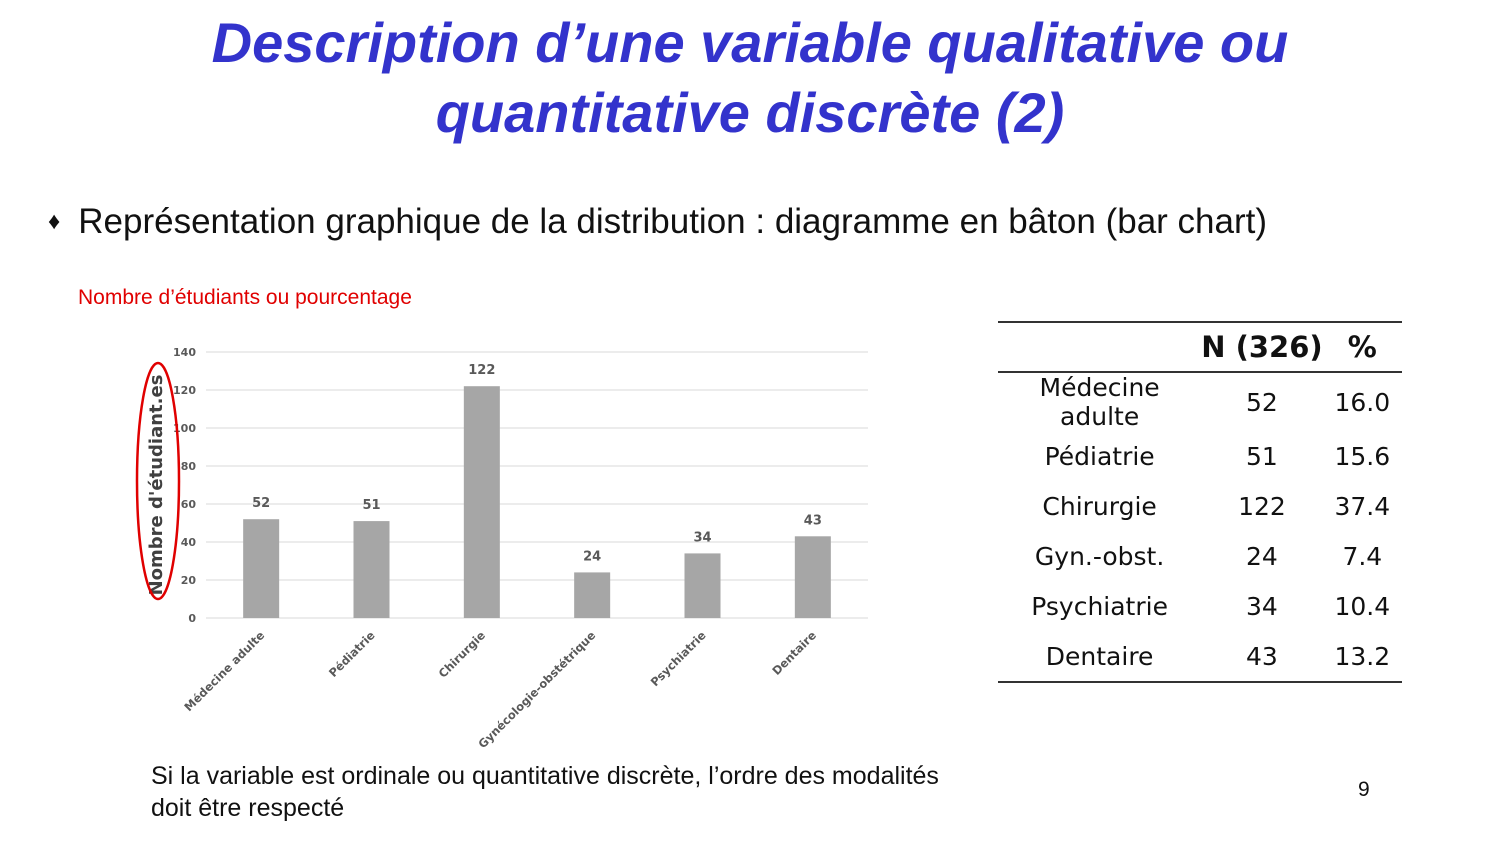 This screenshot has height=844, width=1500. Describe the element at coordinates (184, 352) in the screenshot. I see `y-tick-label: 140` at that location.